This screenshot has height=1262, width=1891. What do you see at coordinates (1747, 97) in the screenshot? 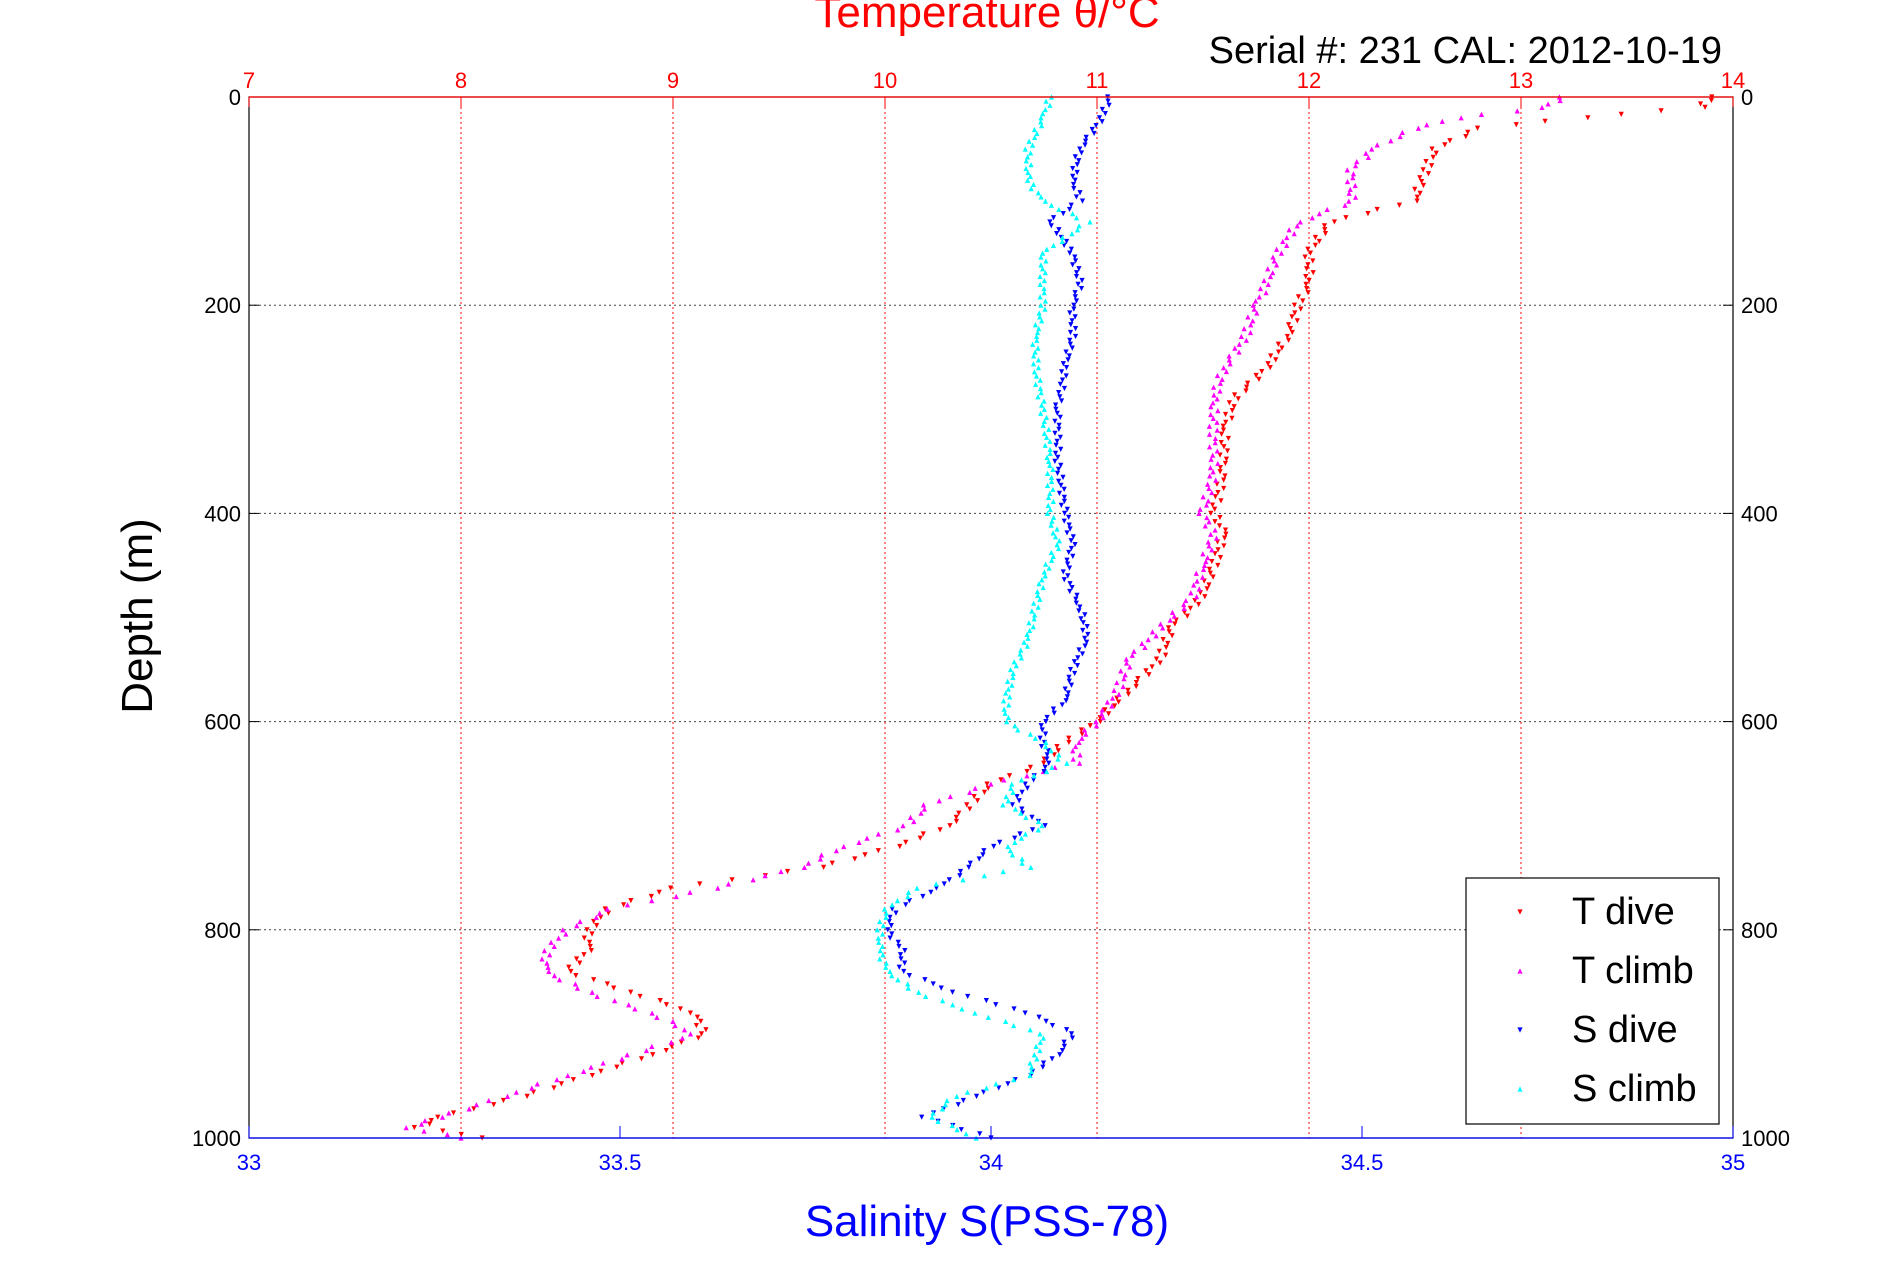
I see `y-tick-label-right: 0` at bounding box center [1747, 97].